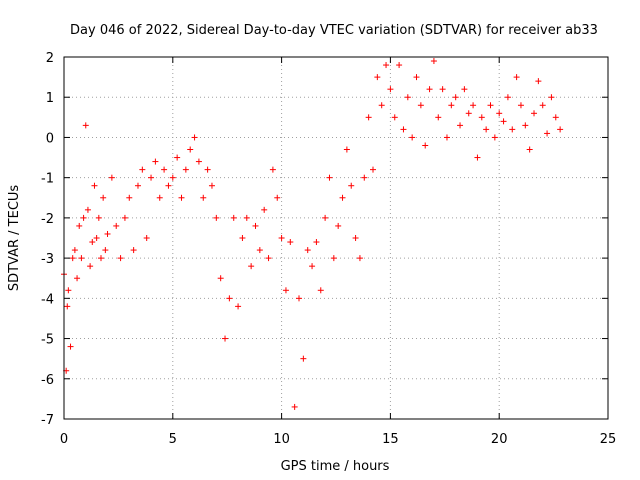 This screenshot has height=480, width=640. Describe the element at coordinates (50, 98) in the screenshot. I see `y-tick-label: 1` at that location.